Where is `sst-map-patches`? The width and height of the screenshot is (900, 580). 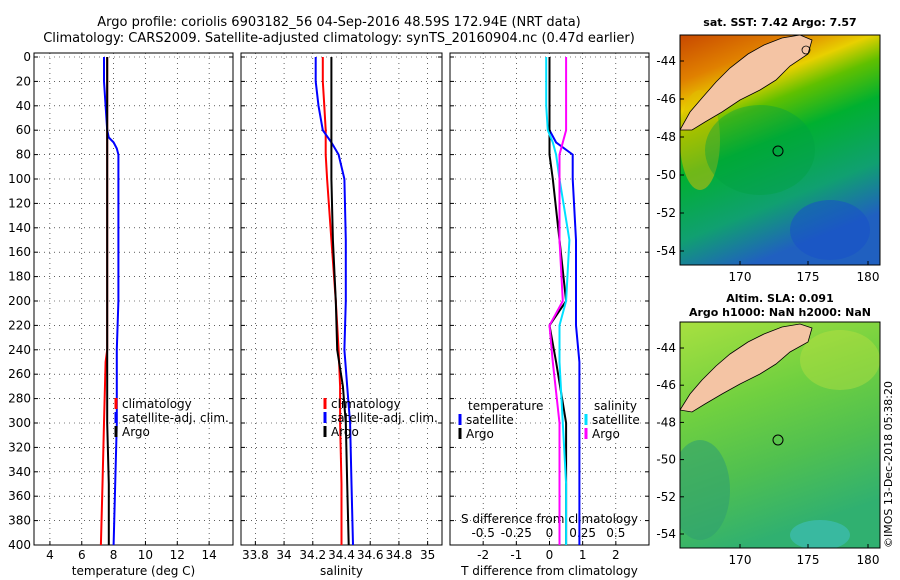 sst-map-patches is located at coordinates (775, 147).